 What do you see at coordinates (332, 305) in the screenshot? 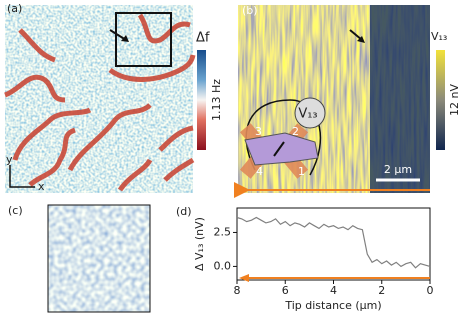
I see `x-axis-label: Tip distance (μm)` at bounding box center [332, 305].